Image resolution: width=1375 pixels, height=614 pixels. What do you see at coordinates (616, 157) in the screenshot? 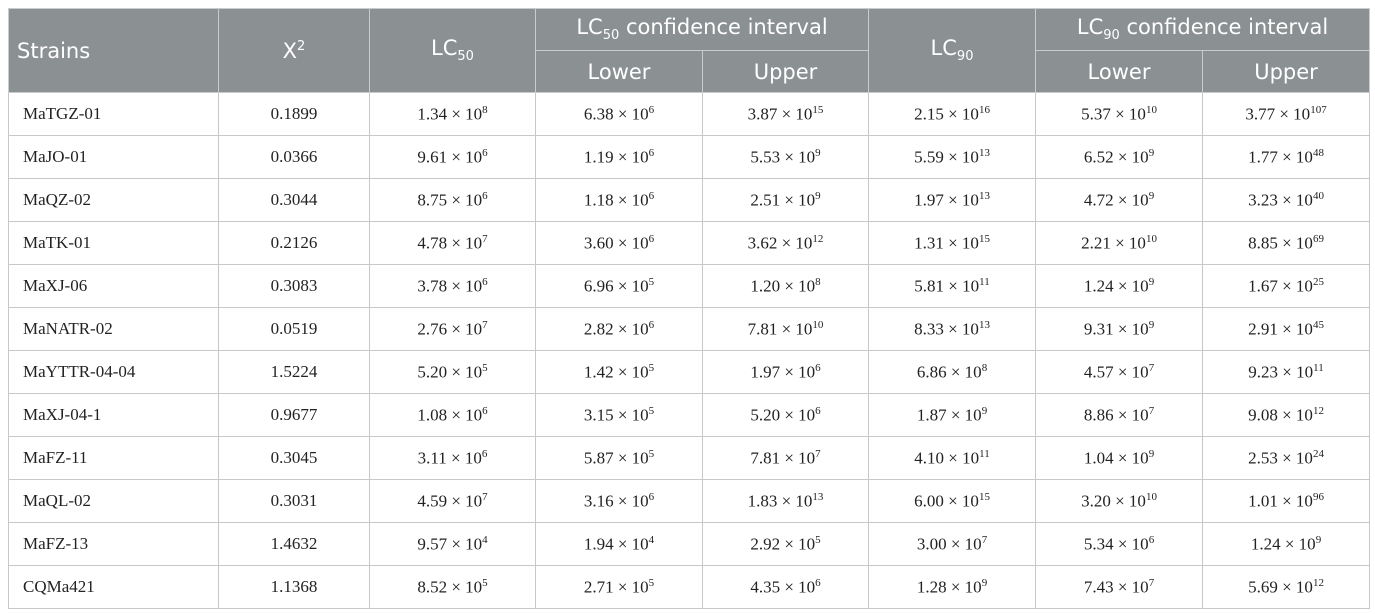
I see `cell-base: 1.19 × 10` at bounding box center [616, 157].